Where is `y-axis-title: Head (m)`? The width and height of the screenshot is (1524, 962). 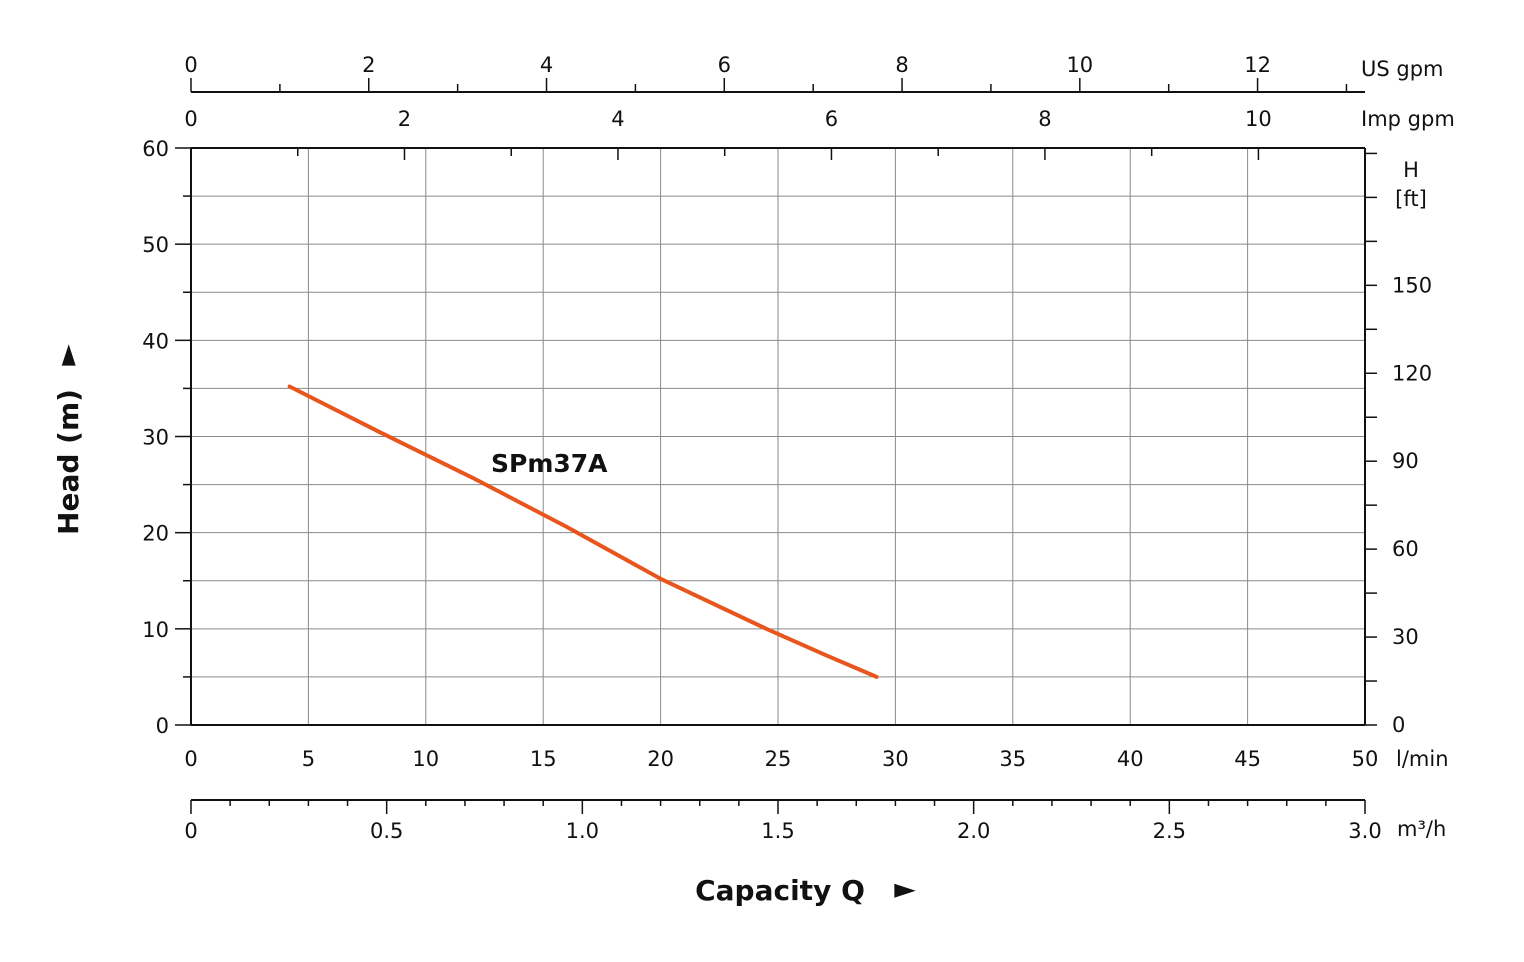
y-axis-title: Head (m) is located at coordinates (68, 462).